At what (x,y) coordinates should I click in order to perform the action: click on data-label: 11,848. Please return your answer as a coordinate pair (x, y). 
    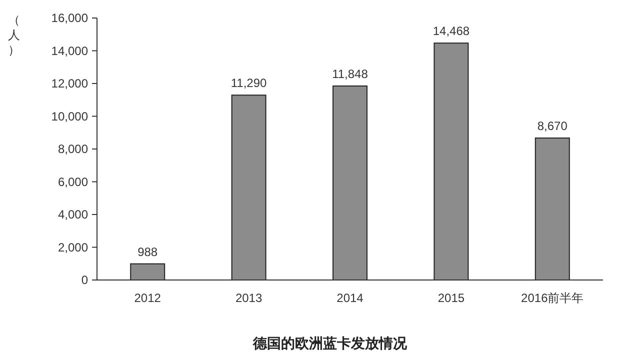
    Looking at the image, I should click on (350, 73).